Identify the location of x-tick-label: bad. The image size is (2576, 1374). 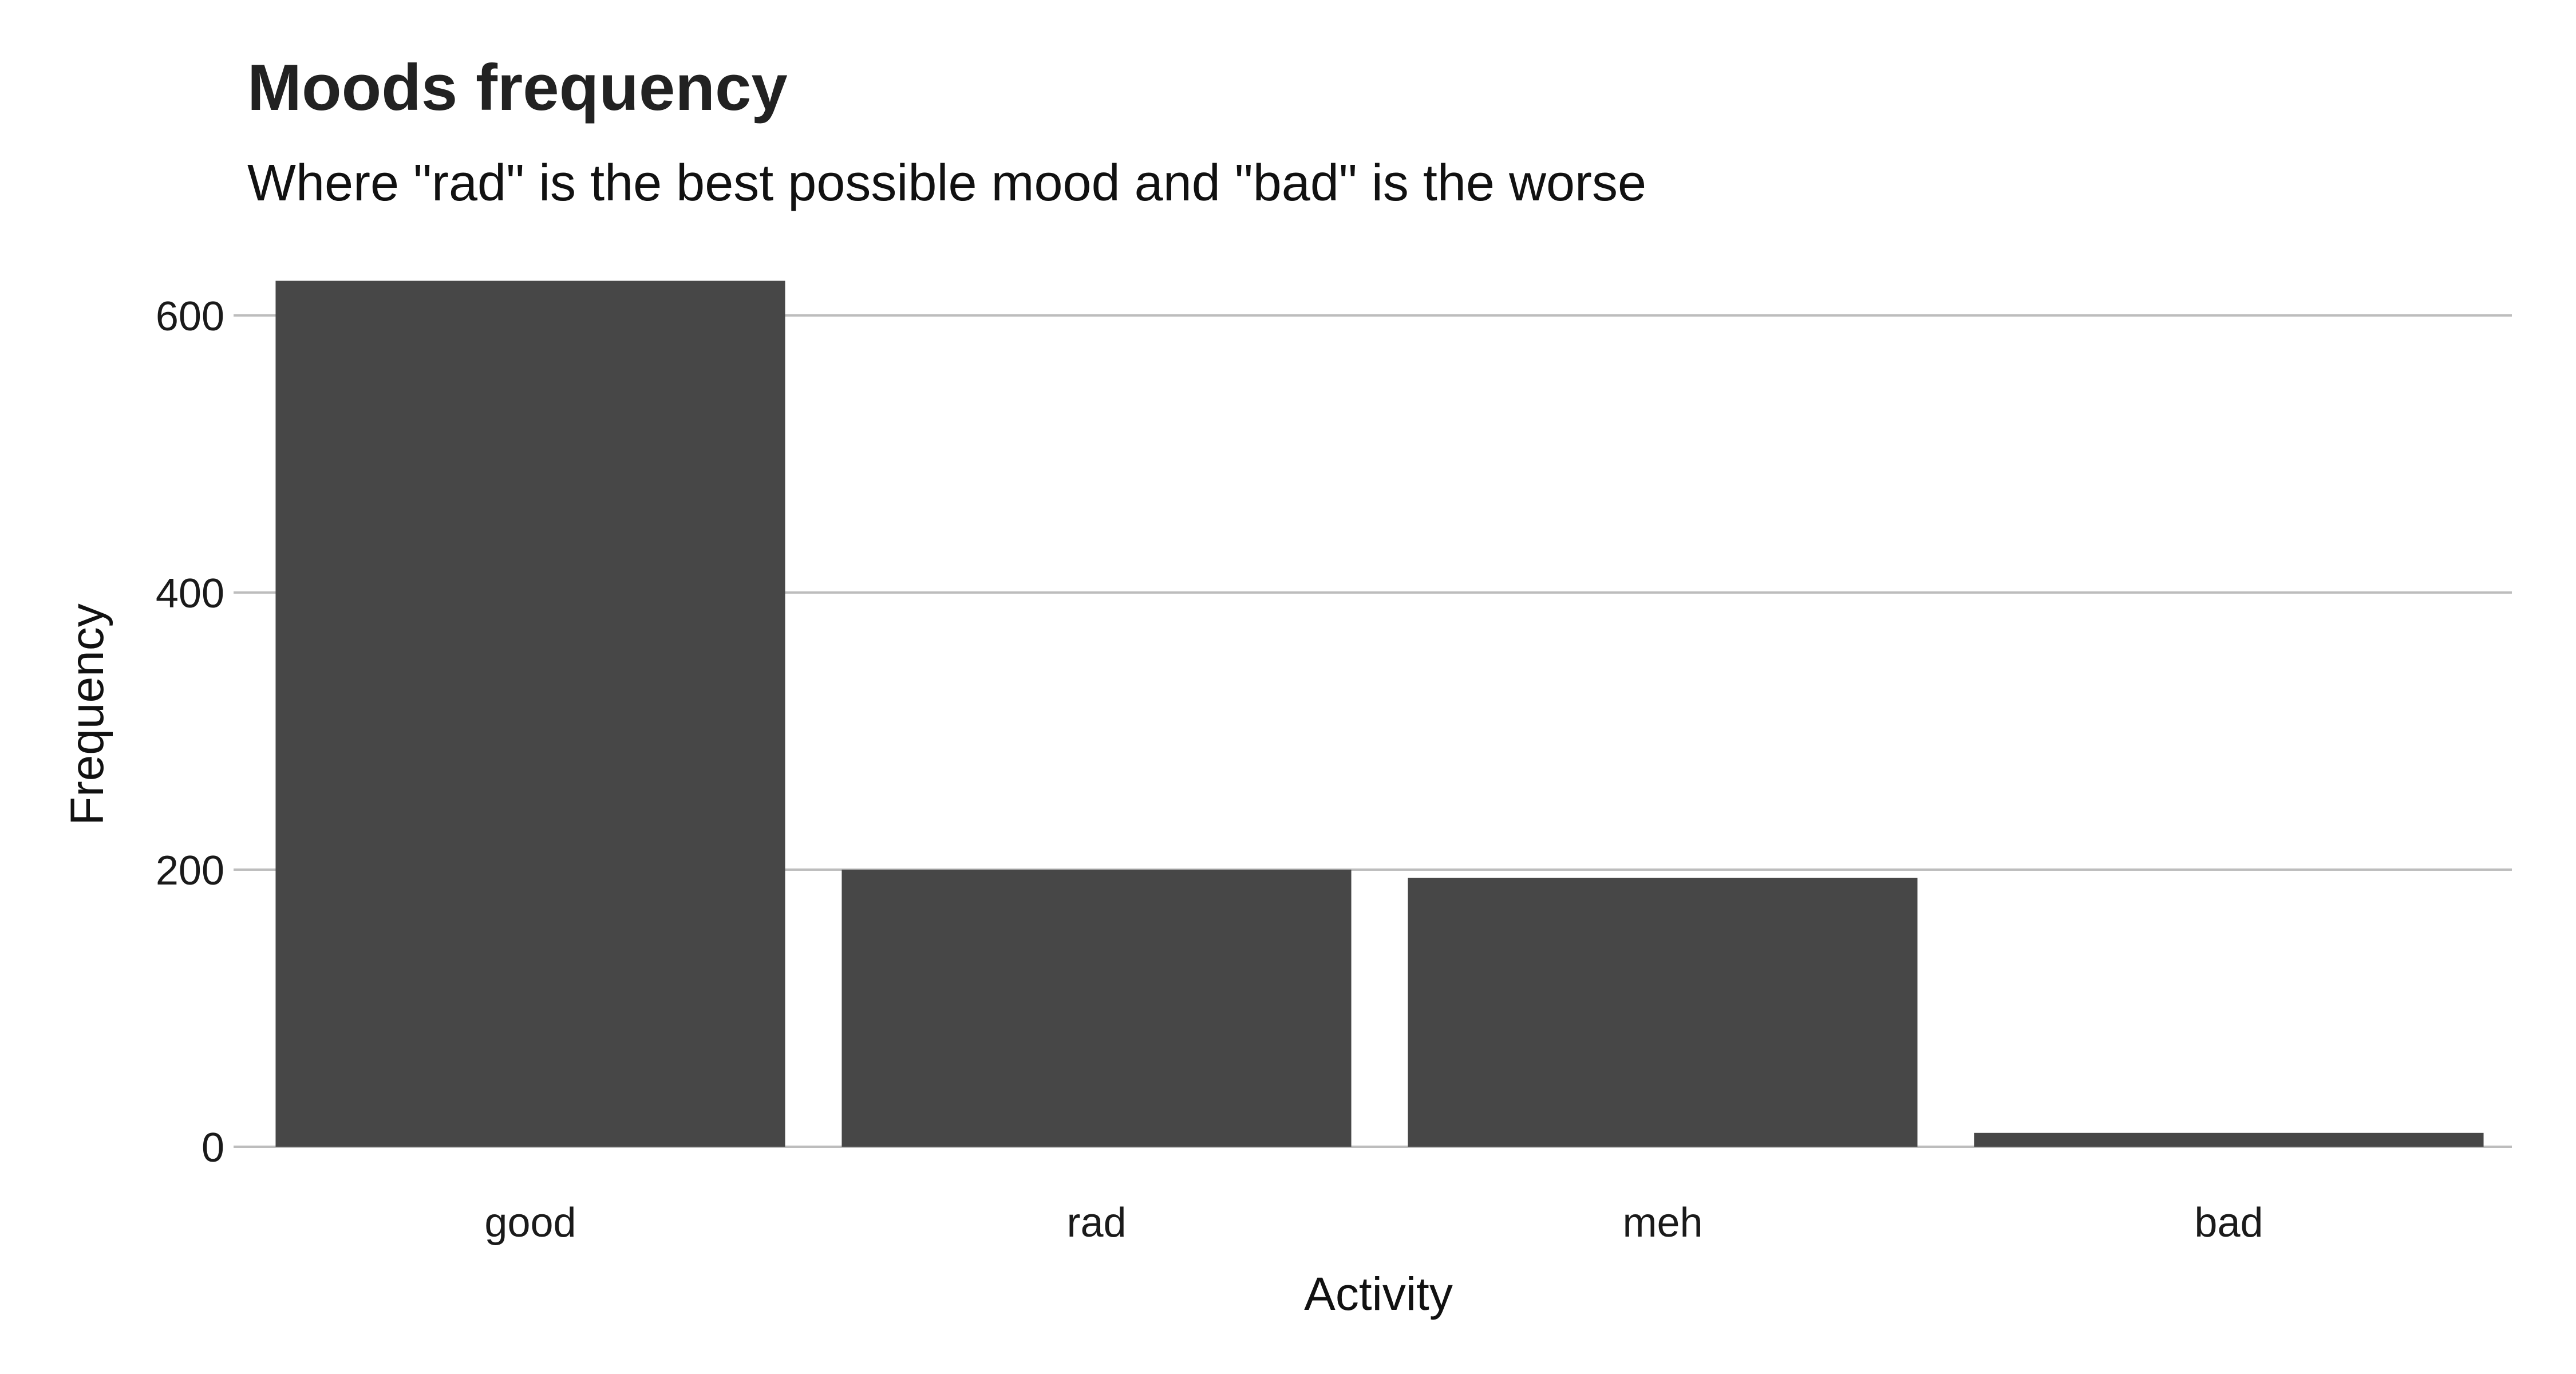
(2228, 1223).